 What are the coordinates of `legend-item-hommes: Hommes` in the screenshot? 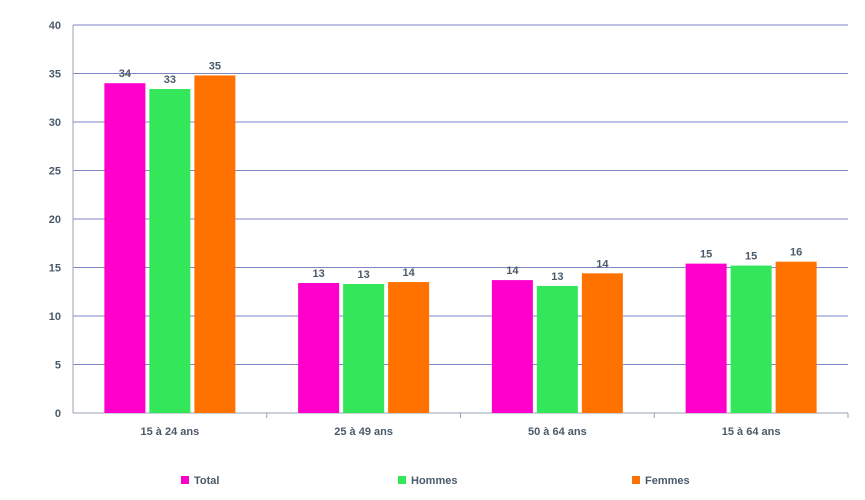 It's located at (427, 481).